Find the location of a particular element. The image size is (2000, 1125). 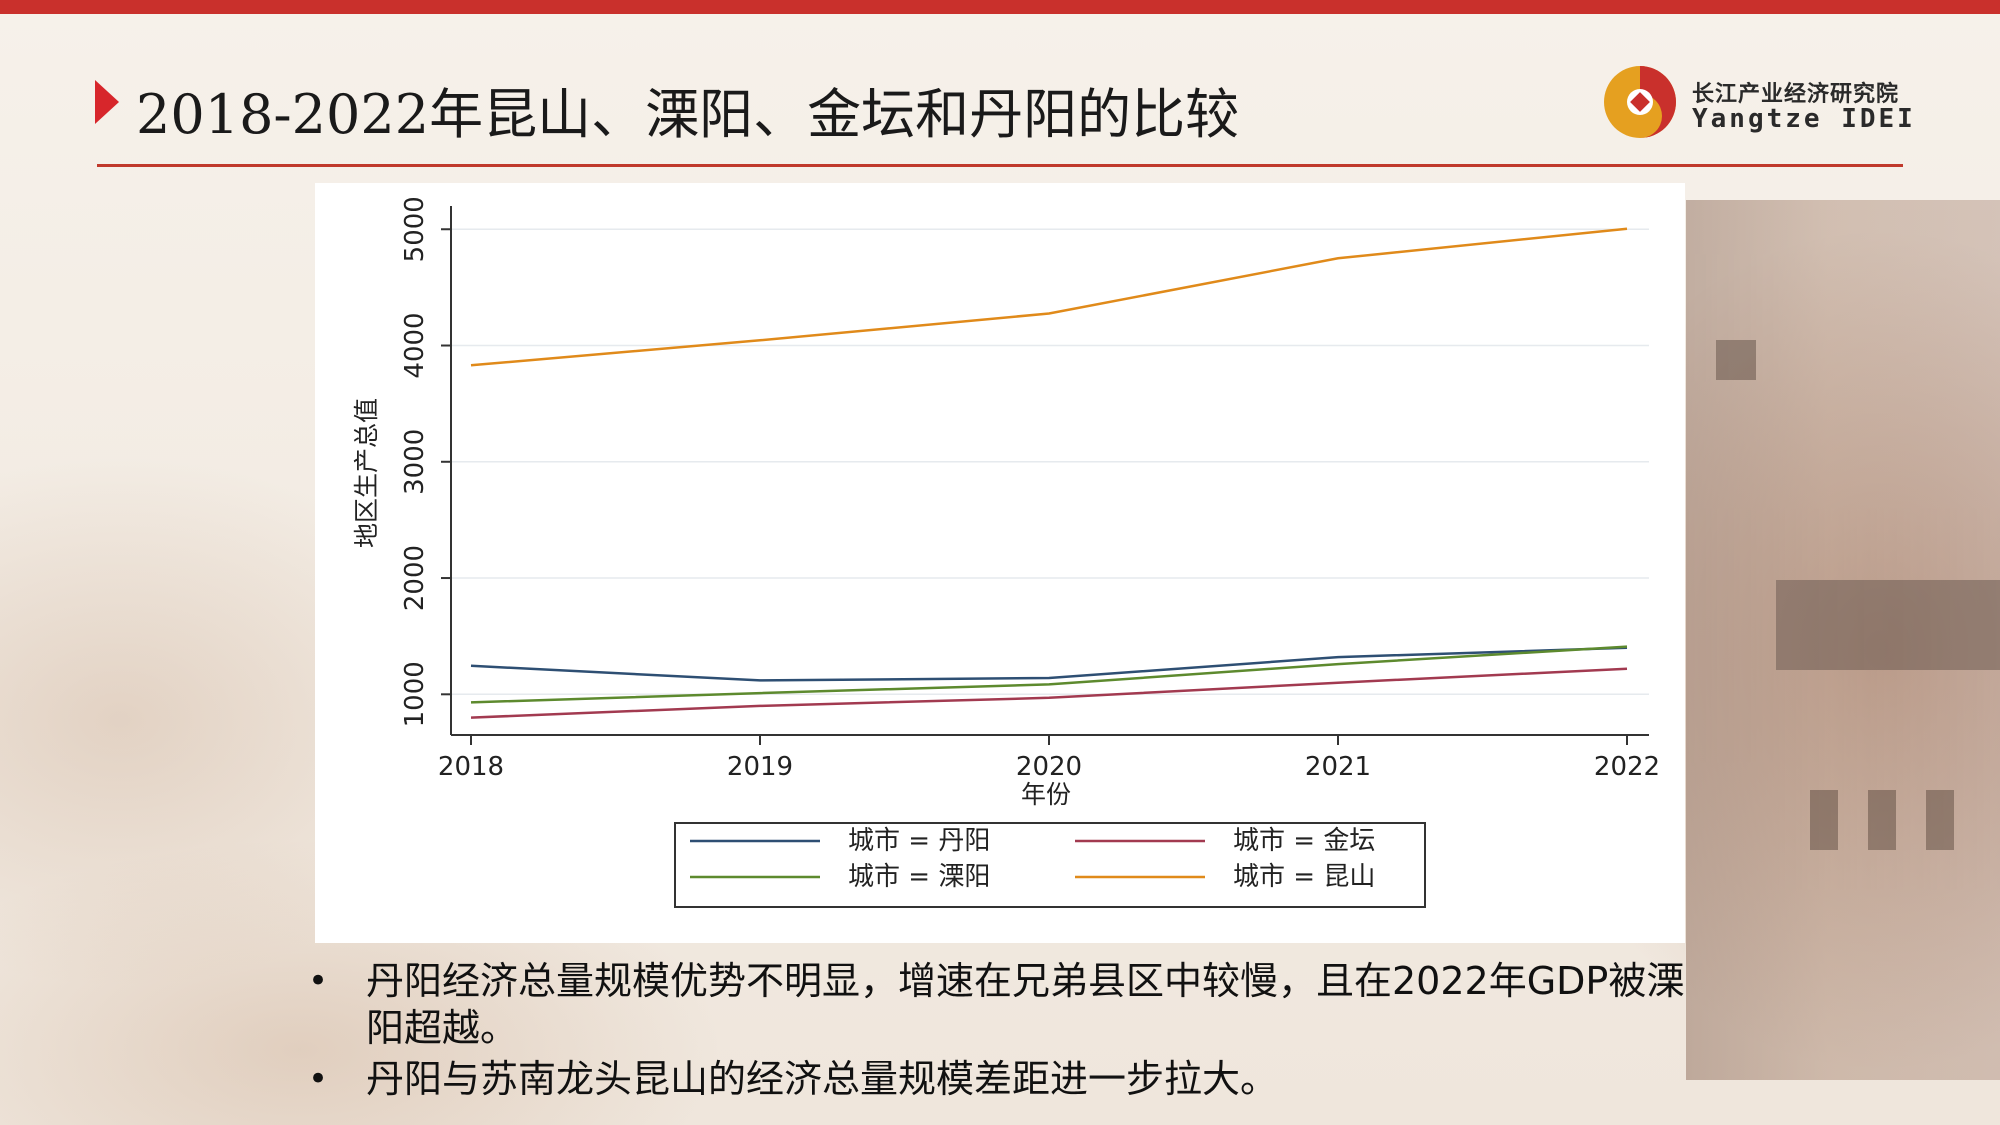

building-roof is located at coordinates (1888, 625).